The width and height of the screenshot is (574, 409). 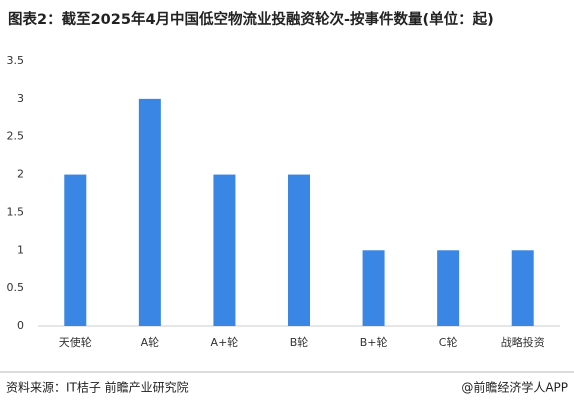 I want to click on x-tick-label: B+轮, so click(x=374, y=342).